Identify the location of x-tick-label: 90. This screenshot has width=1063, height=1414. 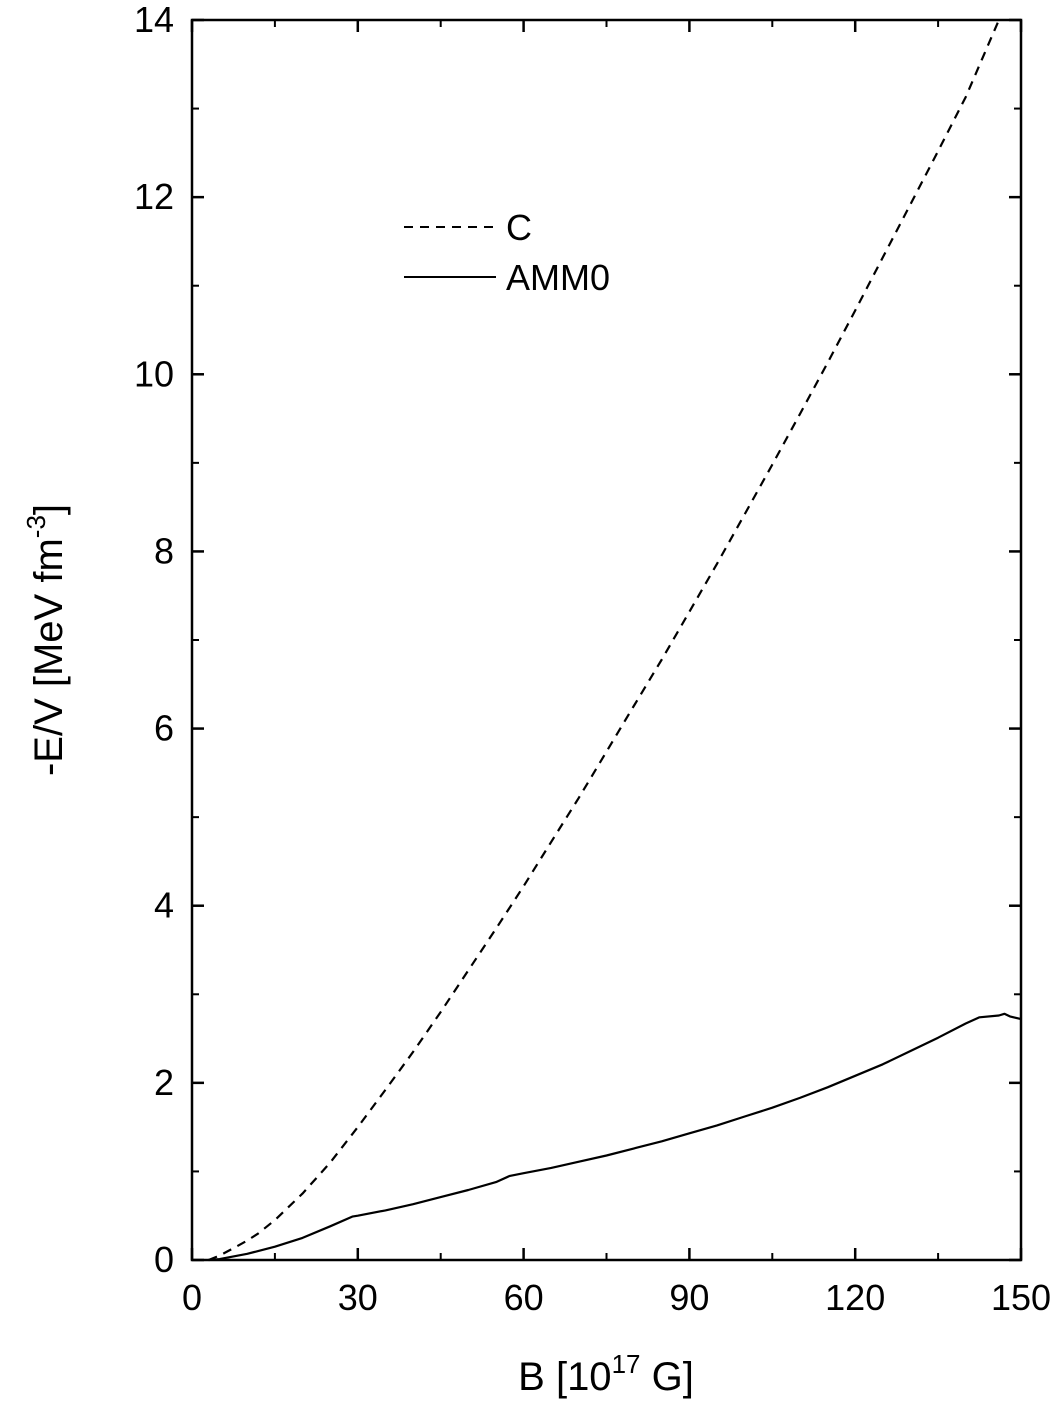
(689, 1297).